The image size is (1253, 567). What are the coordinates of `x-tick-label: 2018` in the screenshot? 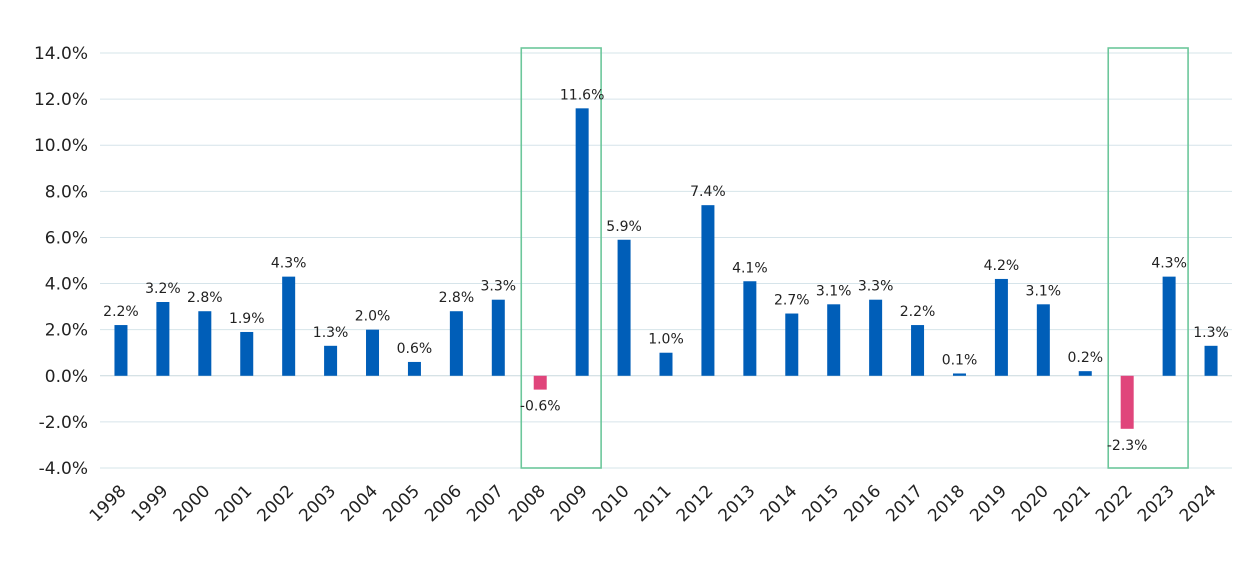 It's located at (946, 503).